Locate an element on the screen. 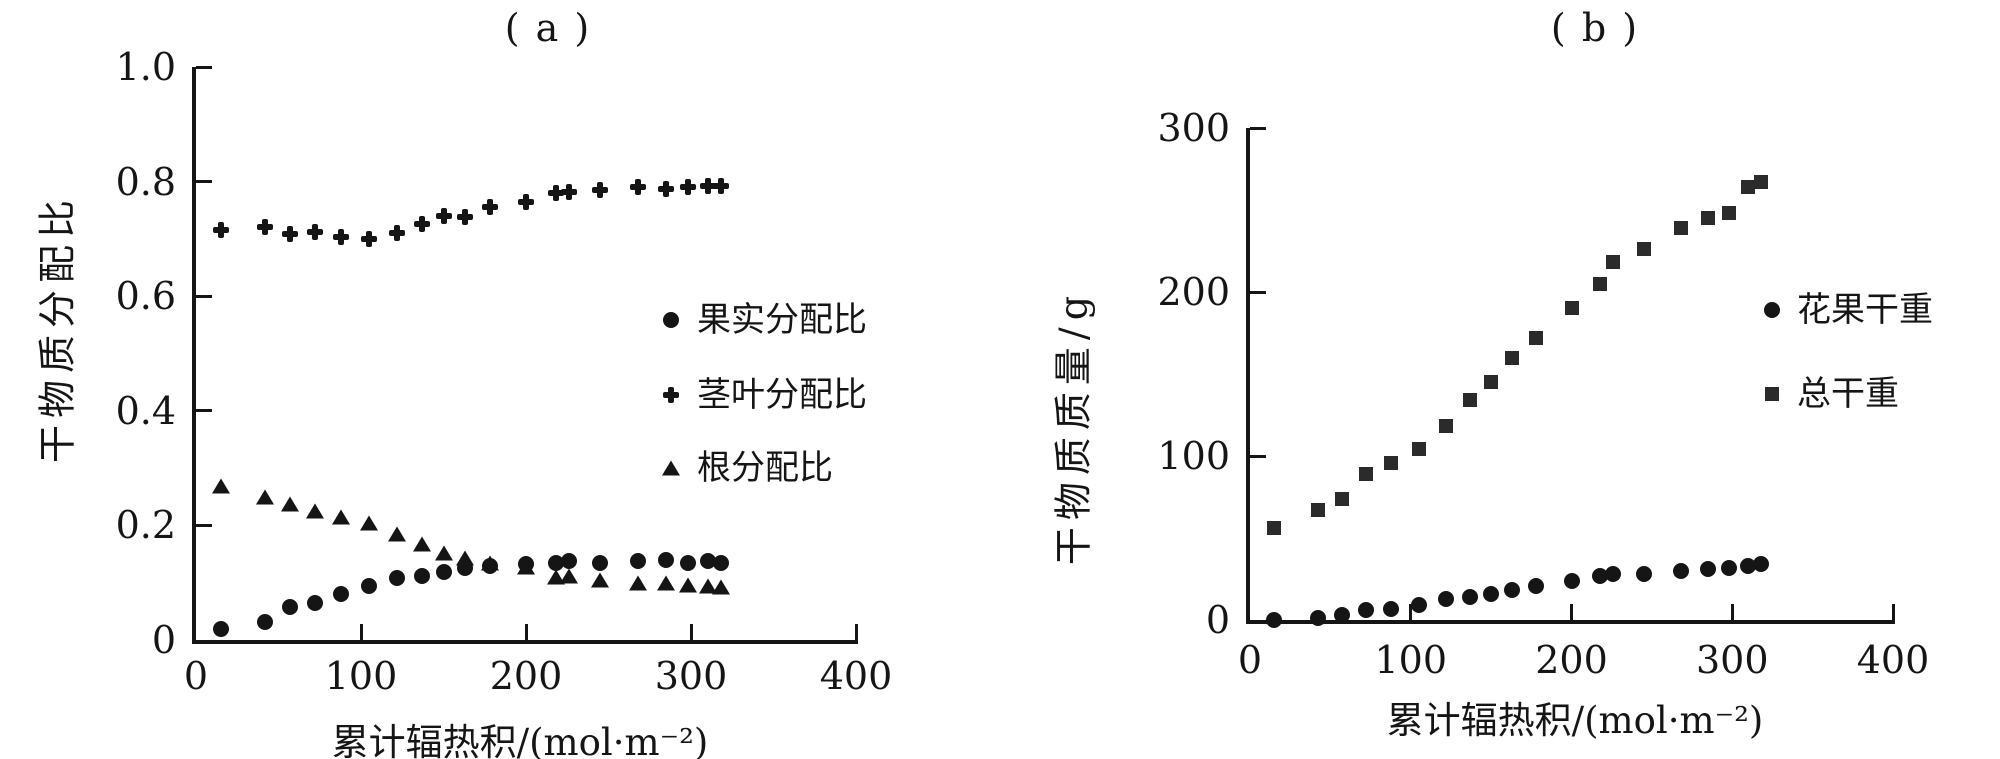 Image resolution: width=2000 pixels, height=759 pixels. legend-label: 茎叶分配比 is located at coordinates (782, 395).